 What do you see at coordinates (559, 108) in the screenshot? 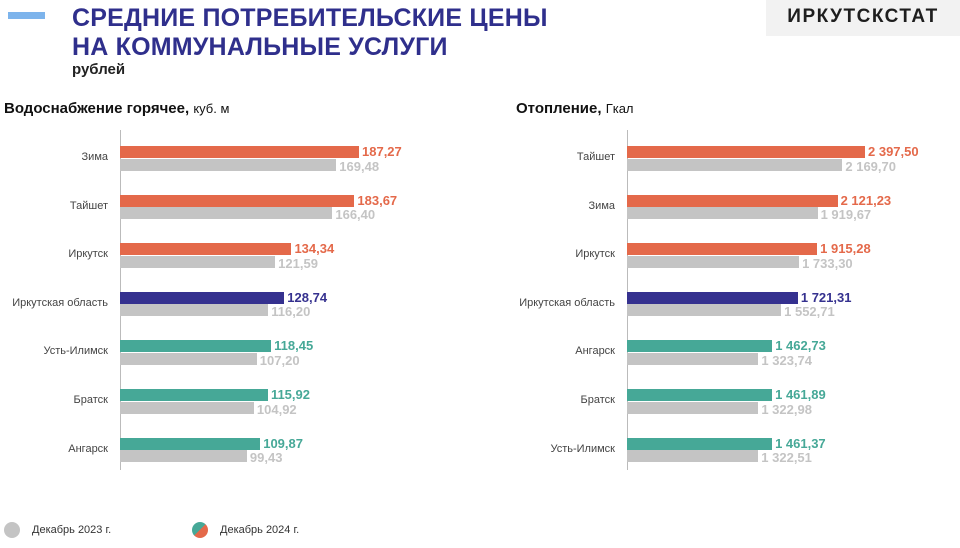
I see `chart-title-text: Отопление,` at bounding box center [559, 108].